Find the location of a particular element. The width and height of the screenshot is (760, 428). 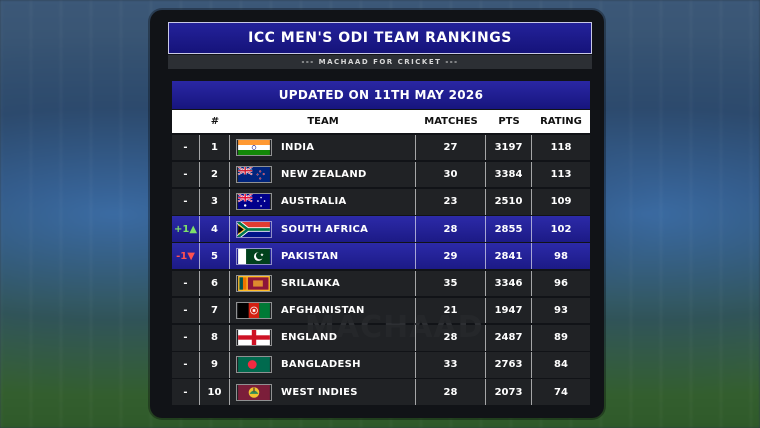

team-cell: AUSTRALIA is located at coordinates (323, 202).